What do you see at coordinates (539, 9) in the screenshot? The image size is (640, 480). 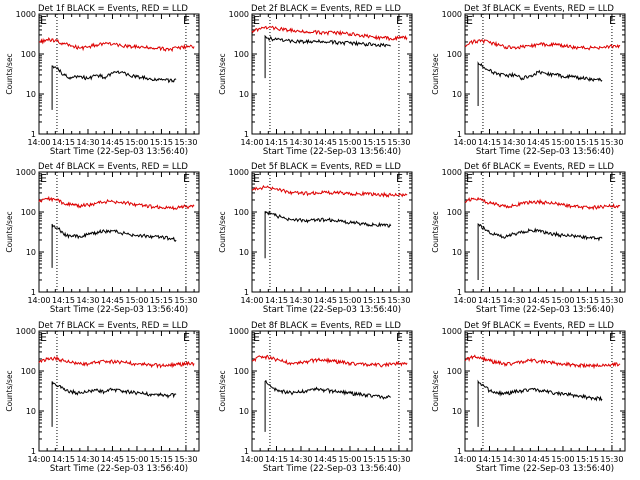 I see `panel-title: Det 3f BLACK = Events, RED = LLD` at bounding box center [539, 9].